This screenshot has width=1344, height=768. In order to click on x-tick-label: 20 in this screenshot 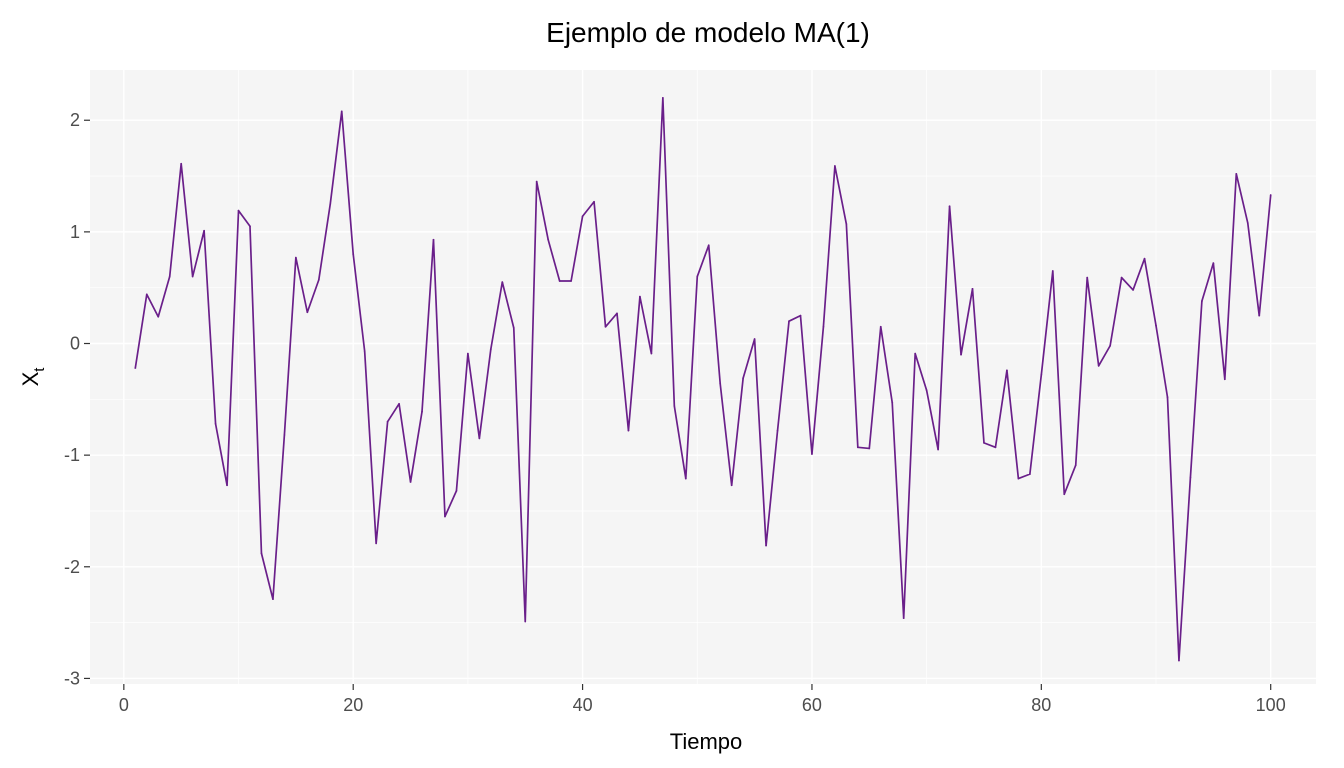, I will do `click(353, 705)`.